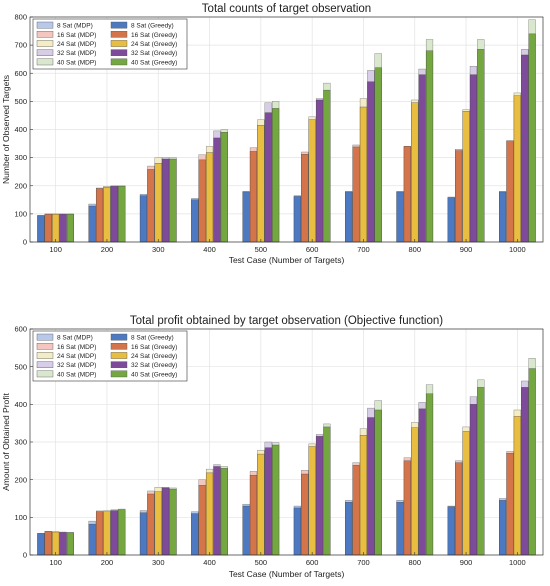 Image resolution: width=550 pixels, height=586 pixels. I want to click on y-axis-label: Number of Observed Targets, so click(6, 129).